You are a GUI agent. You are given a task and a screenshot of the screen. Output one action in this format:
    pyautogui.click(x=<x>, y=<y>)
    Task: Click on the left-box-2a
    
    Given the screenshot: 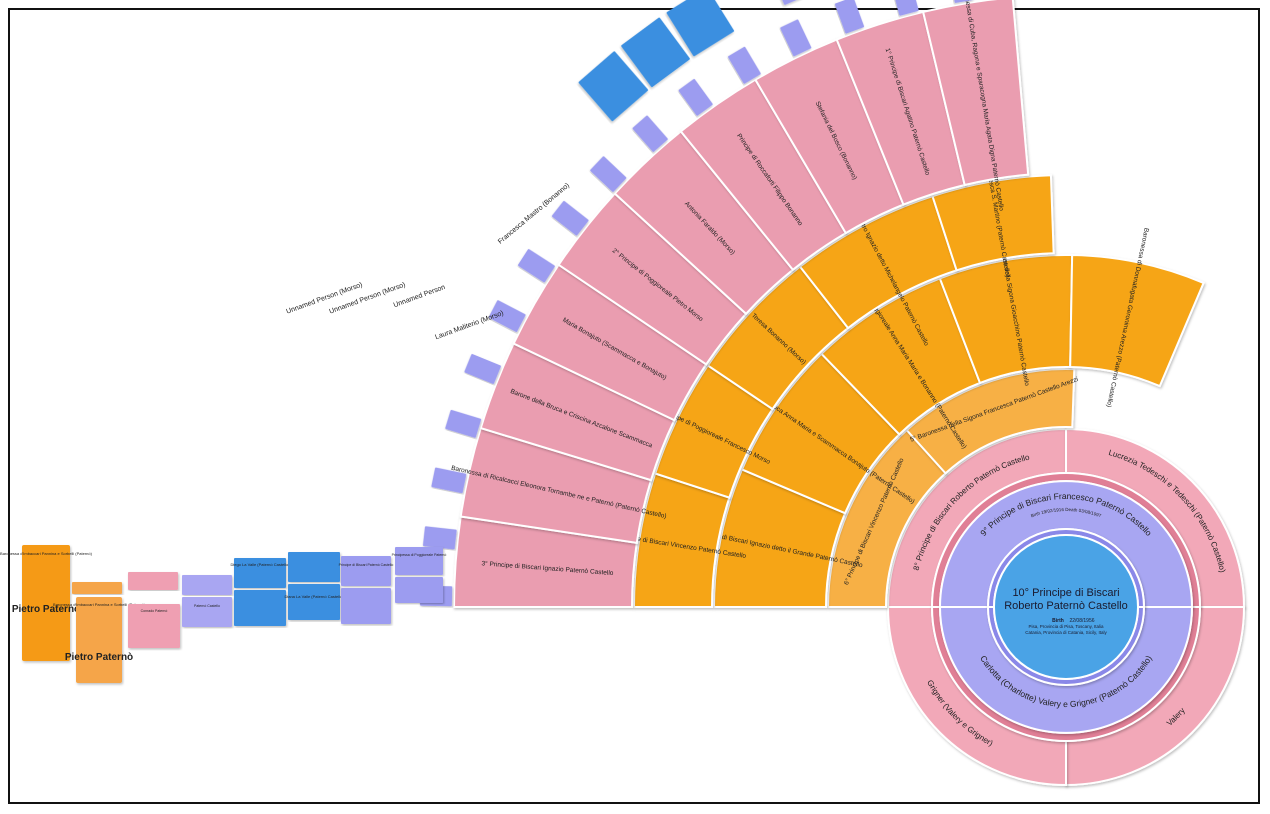 What is the action you would take?
    pyautogui.click(x=97, y=588)
    